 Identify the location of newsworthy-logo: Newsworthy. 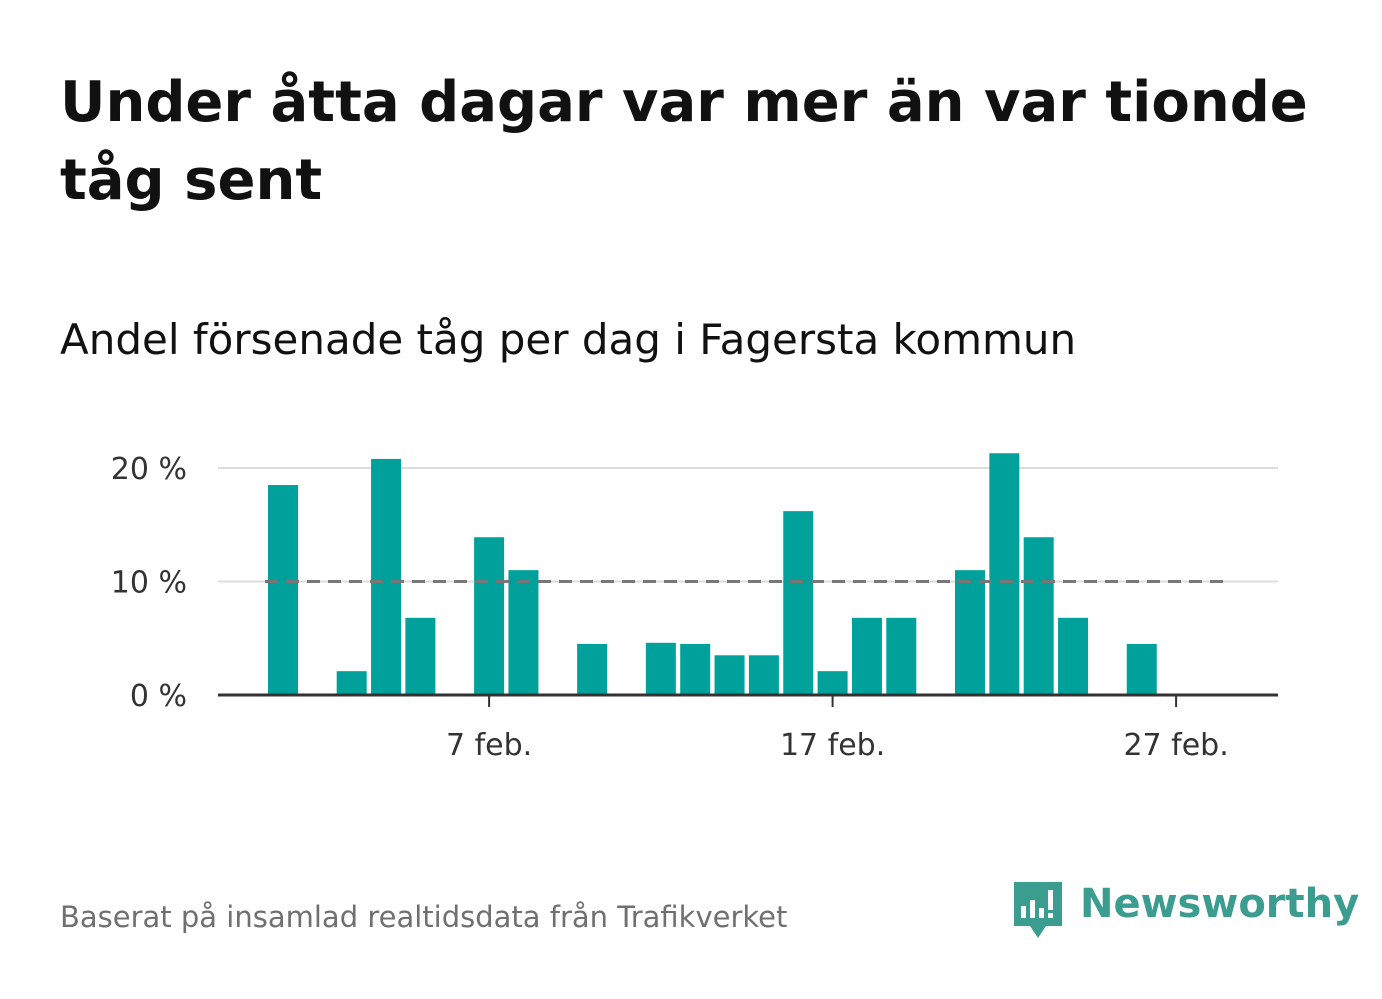
(1185, 911).